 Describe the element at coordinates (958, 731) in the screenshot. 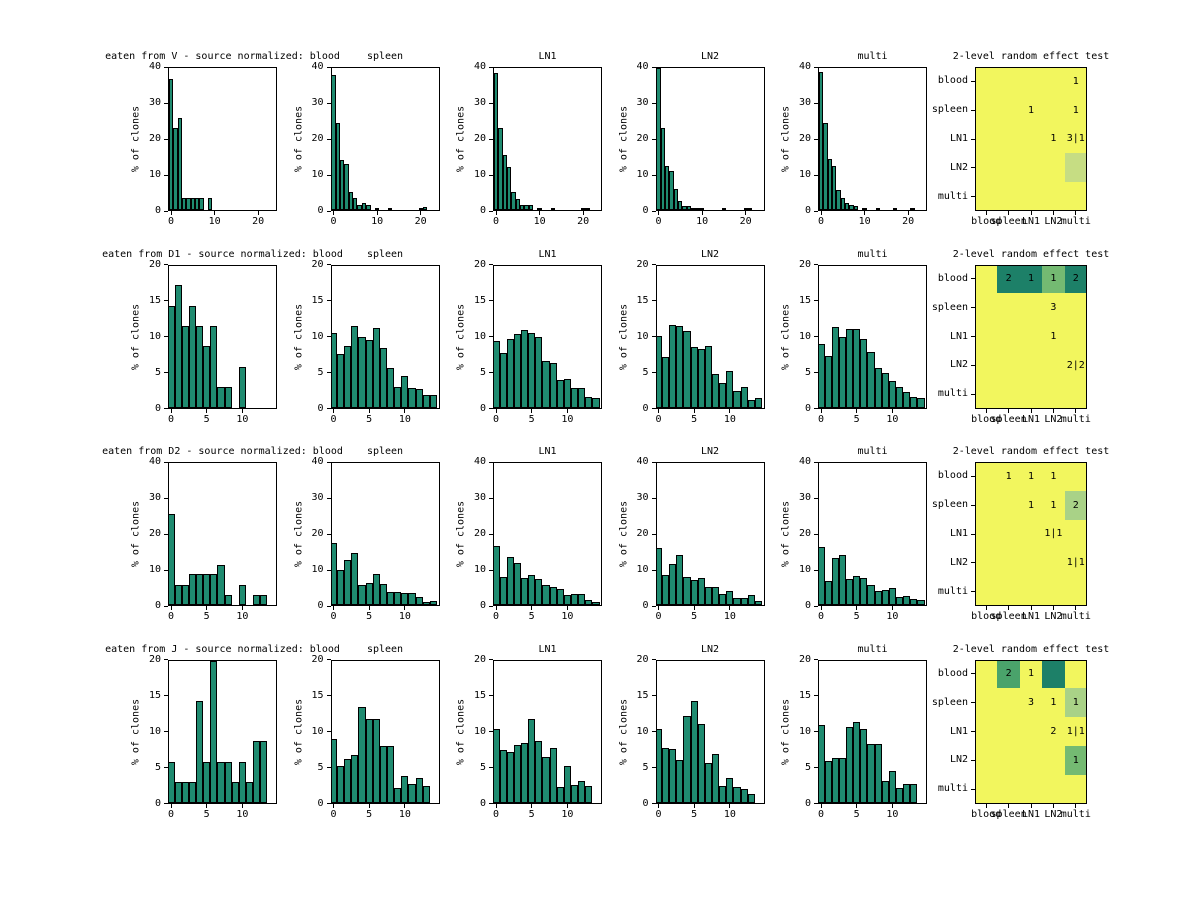

I see `heatmap-row-label: LN1` at that location.